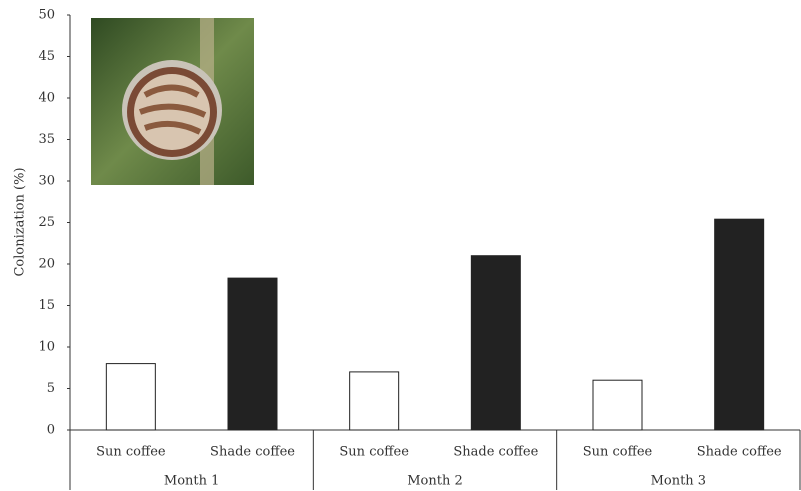  Describe the element at coordinates (46, 181) in the screenshot. I see `y-tick-label: 30` at that location.